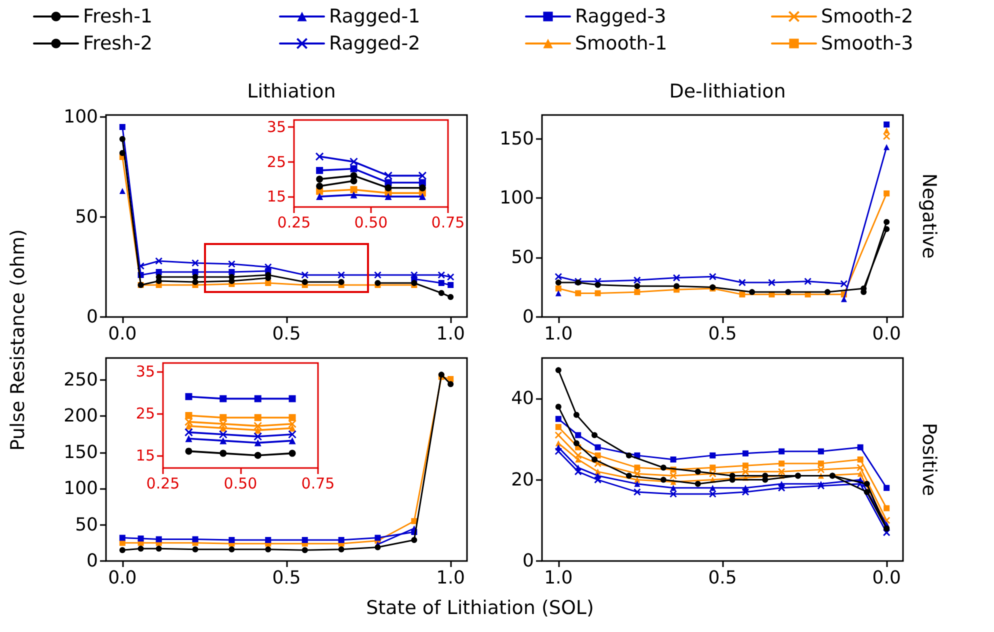 The width and height of the screenshot is (994, 632). Describe the element at coordinates (118, 17) in the screenshot. I see `legend-label: Fresh-1` at that location.